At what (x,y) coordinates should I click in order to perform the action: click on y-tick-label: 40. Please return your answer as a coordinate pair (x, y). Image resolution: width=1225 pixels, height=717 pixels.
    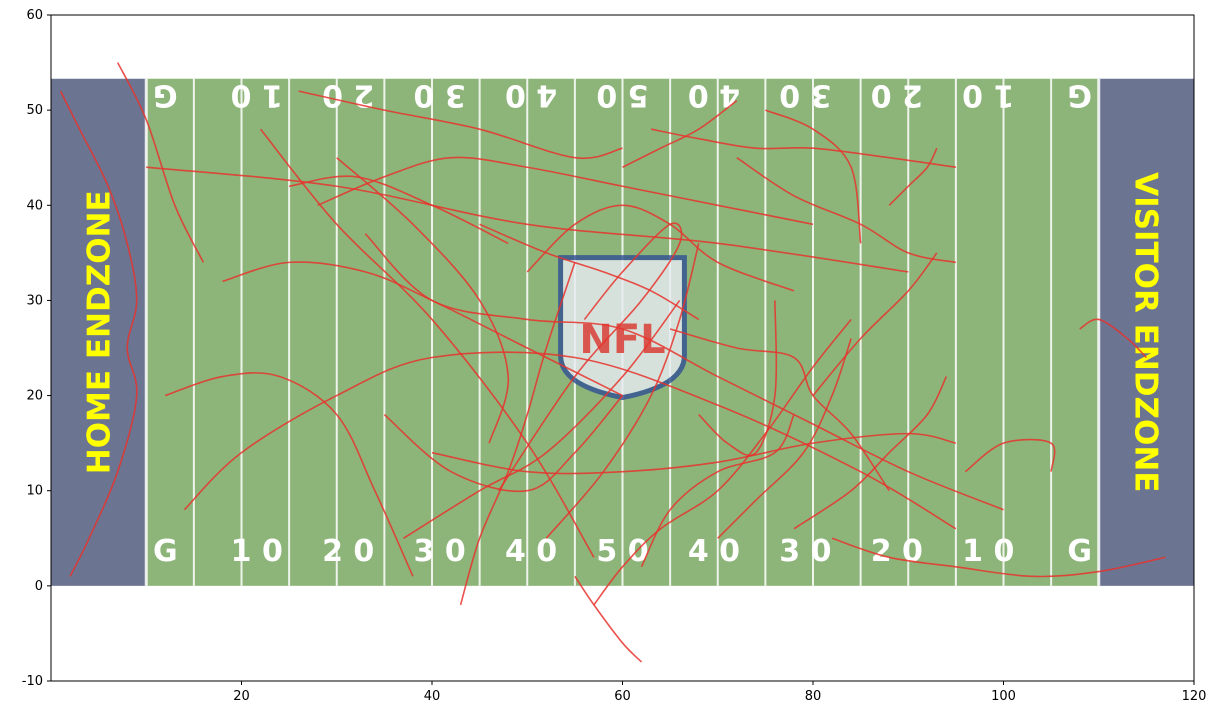
    Looking at the image, I should click on (34, 205).